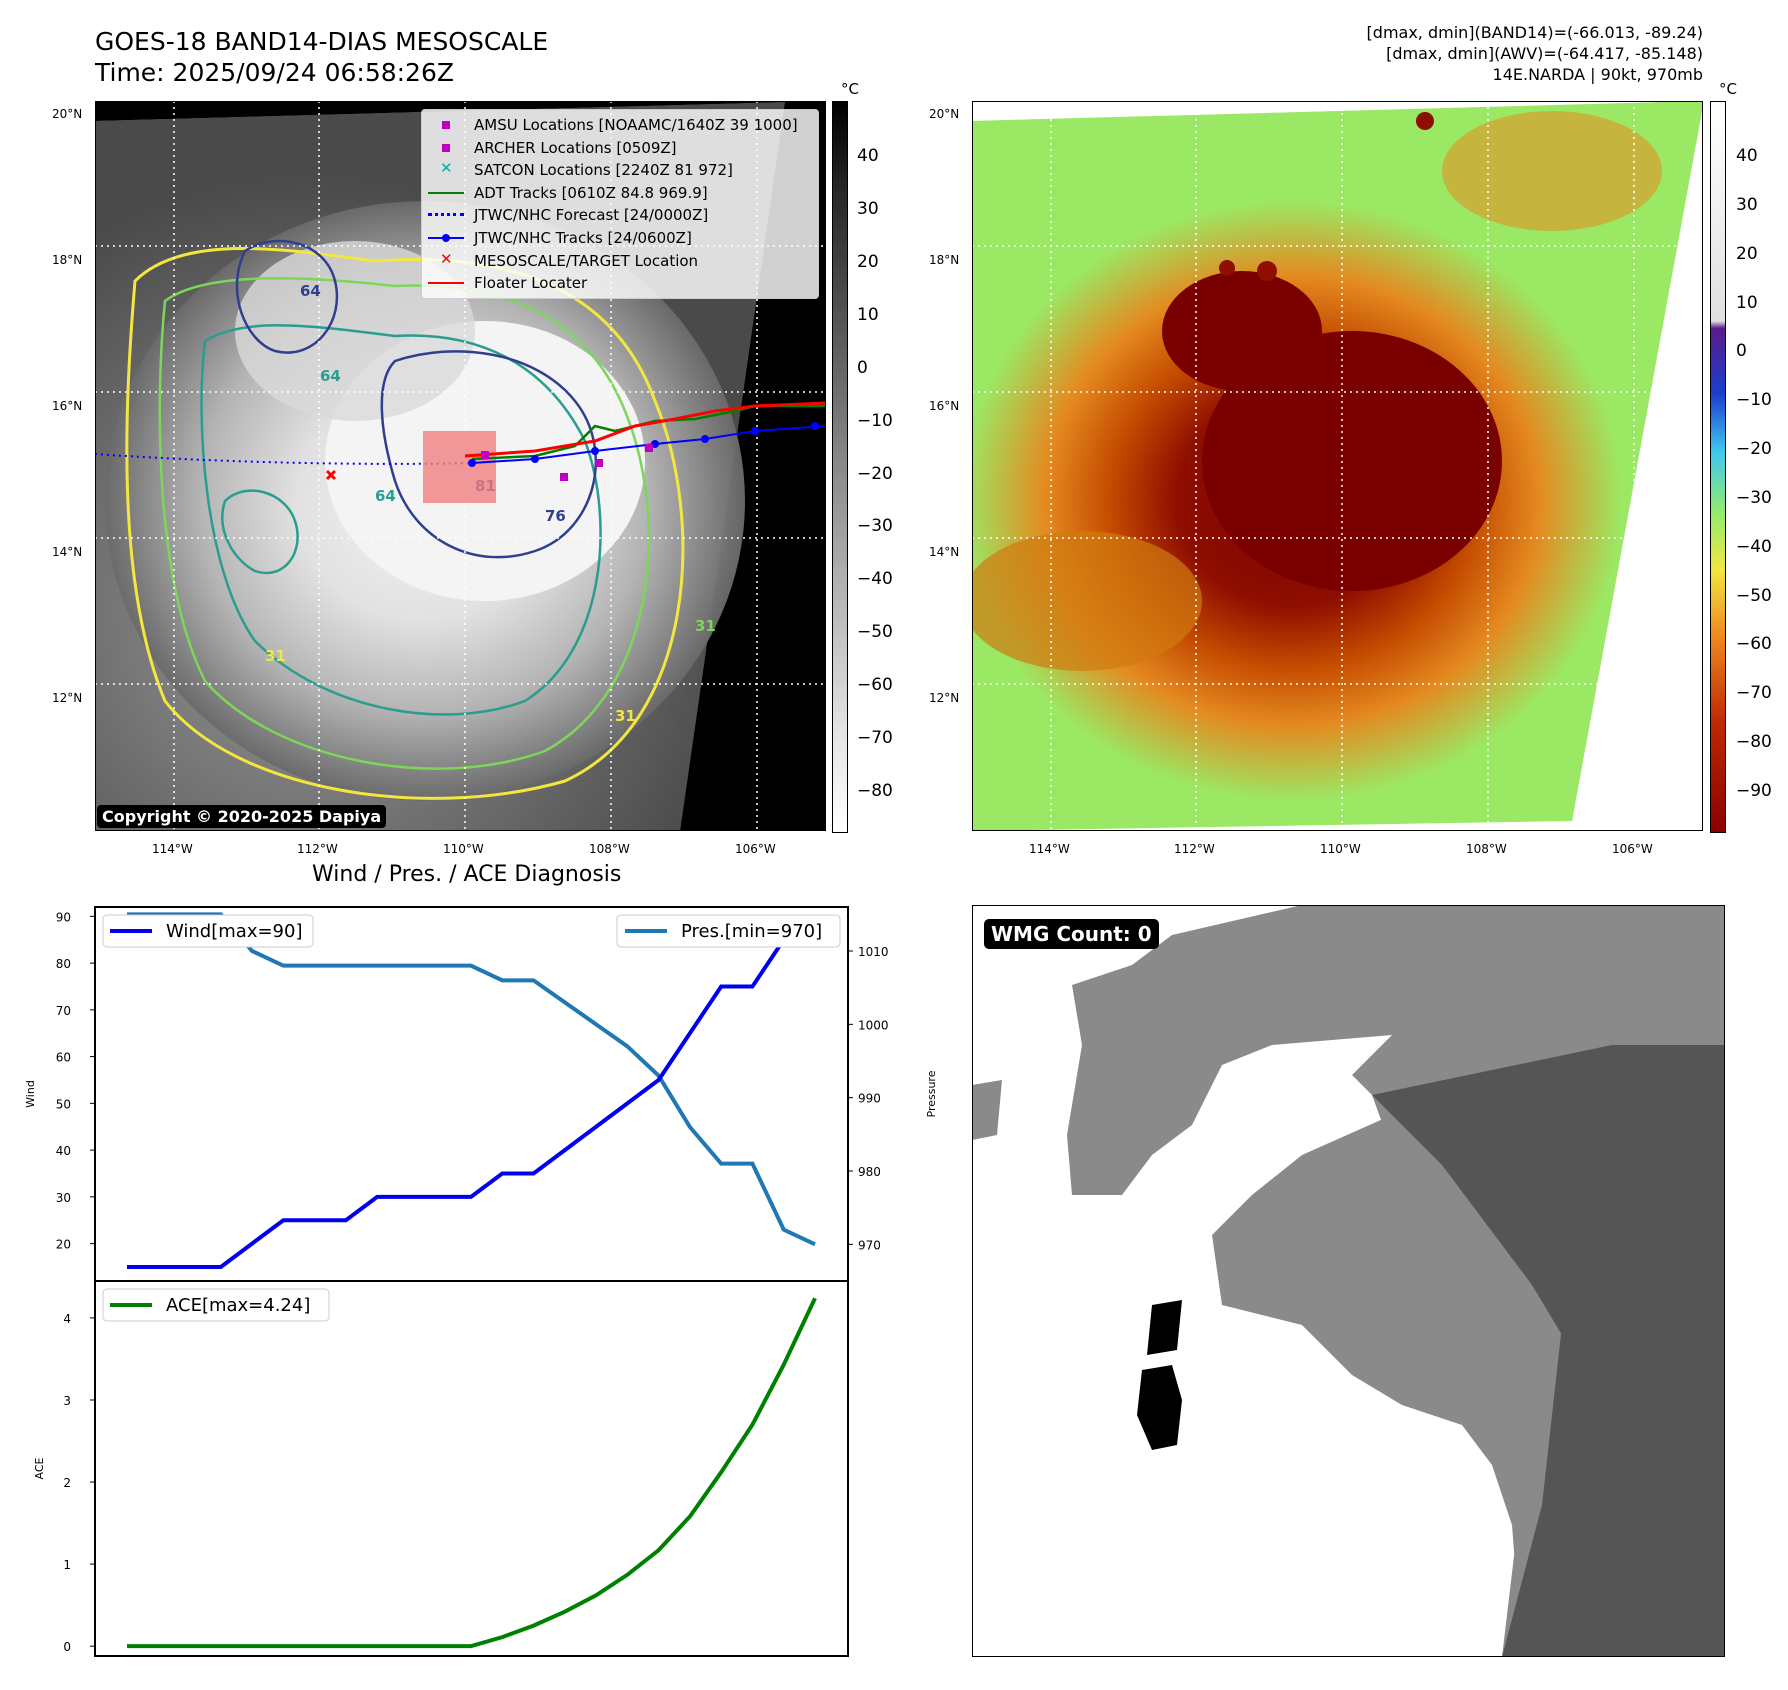 This screenshot has width=1788, height=1690. Describe the element at coordinates (238, 1305) in the screenshot. I see `ace-legend-label: ACE[max=4.24]` at that location.